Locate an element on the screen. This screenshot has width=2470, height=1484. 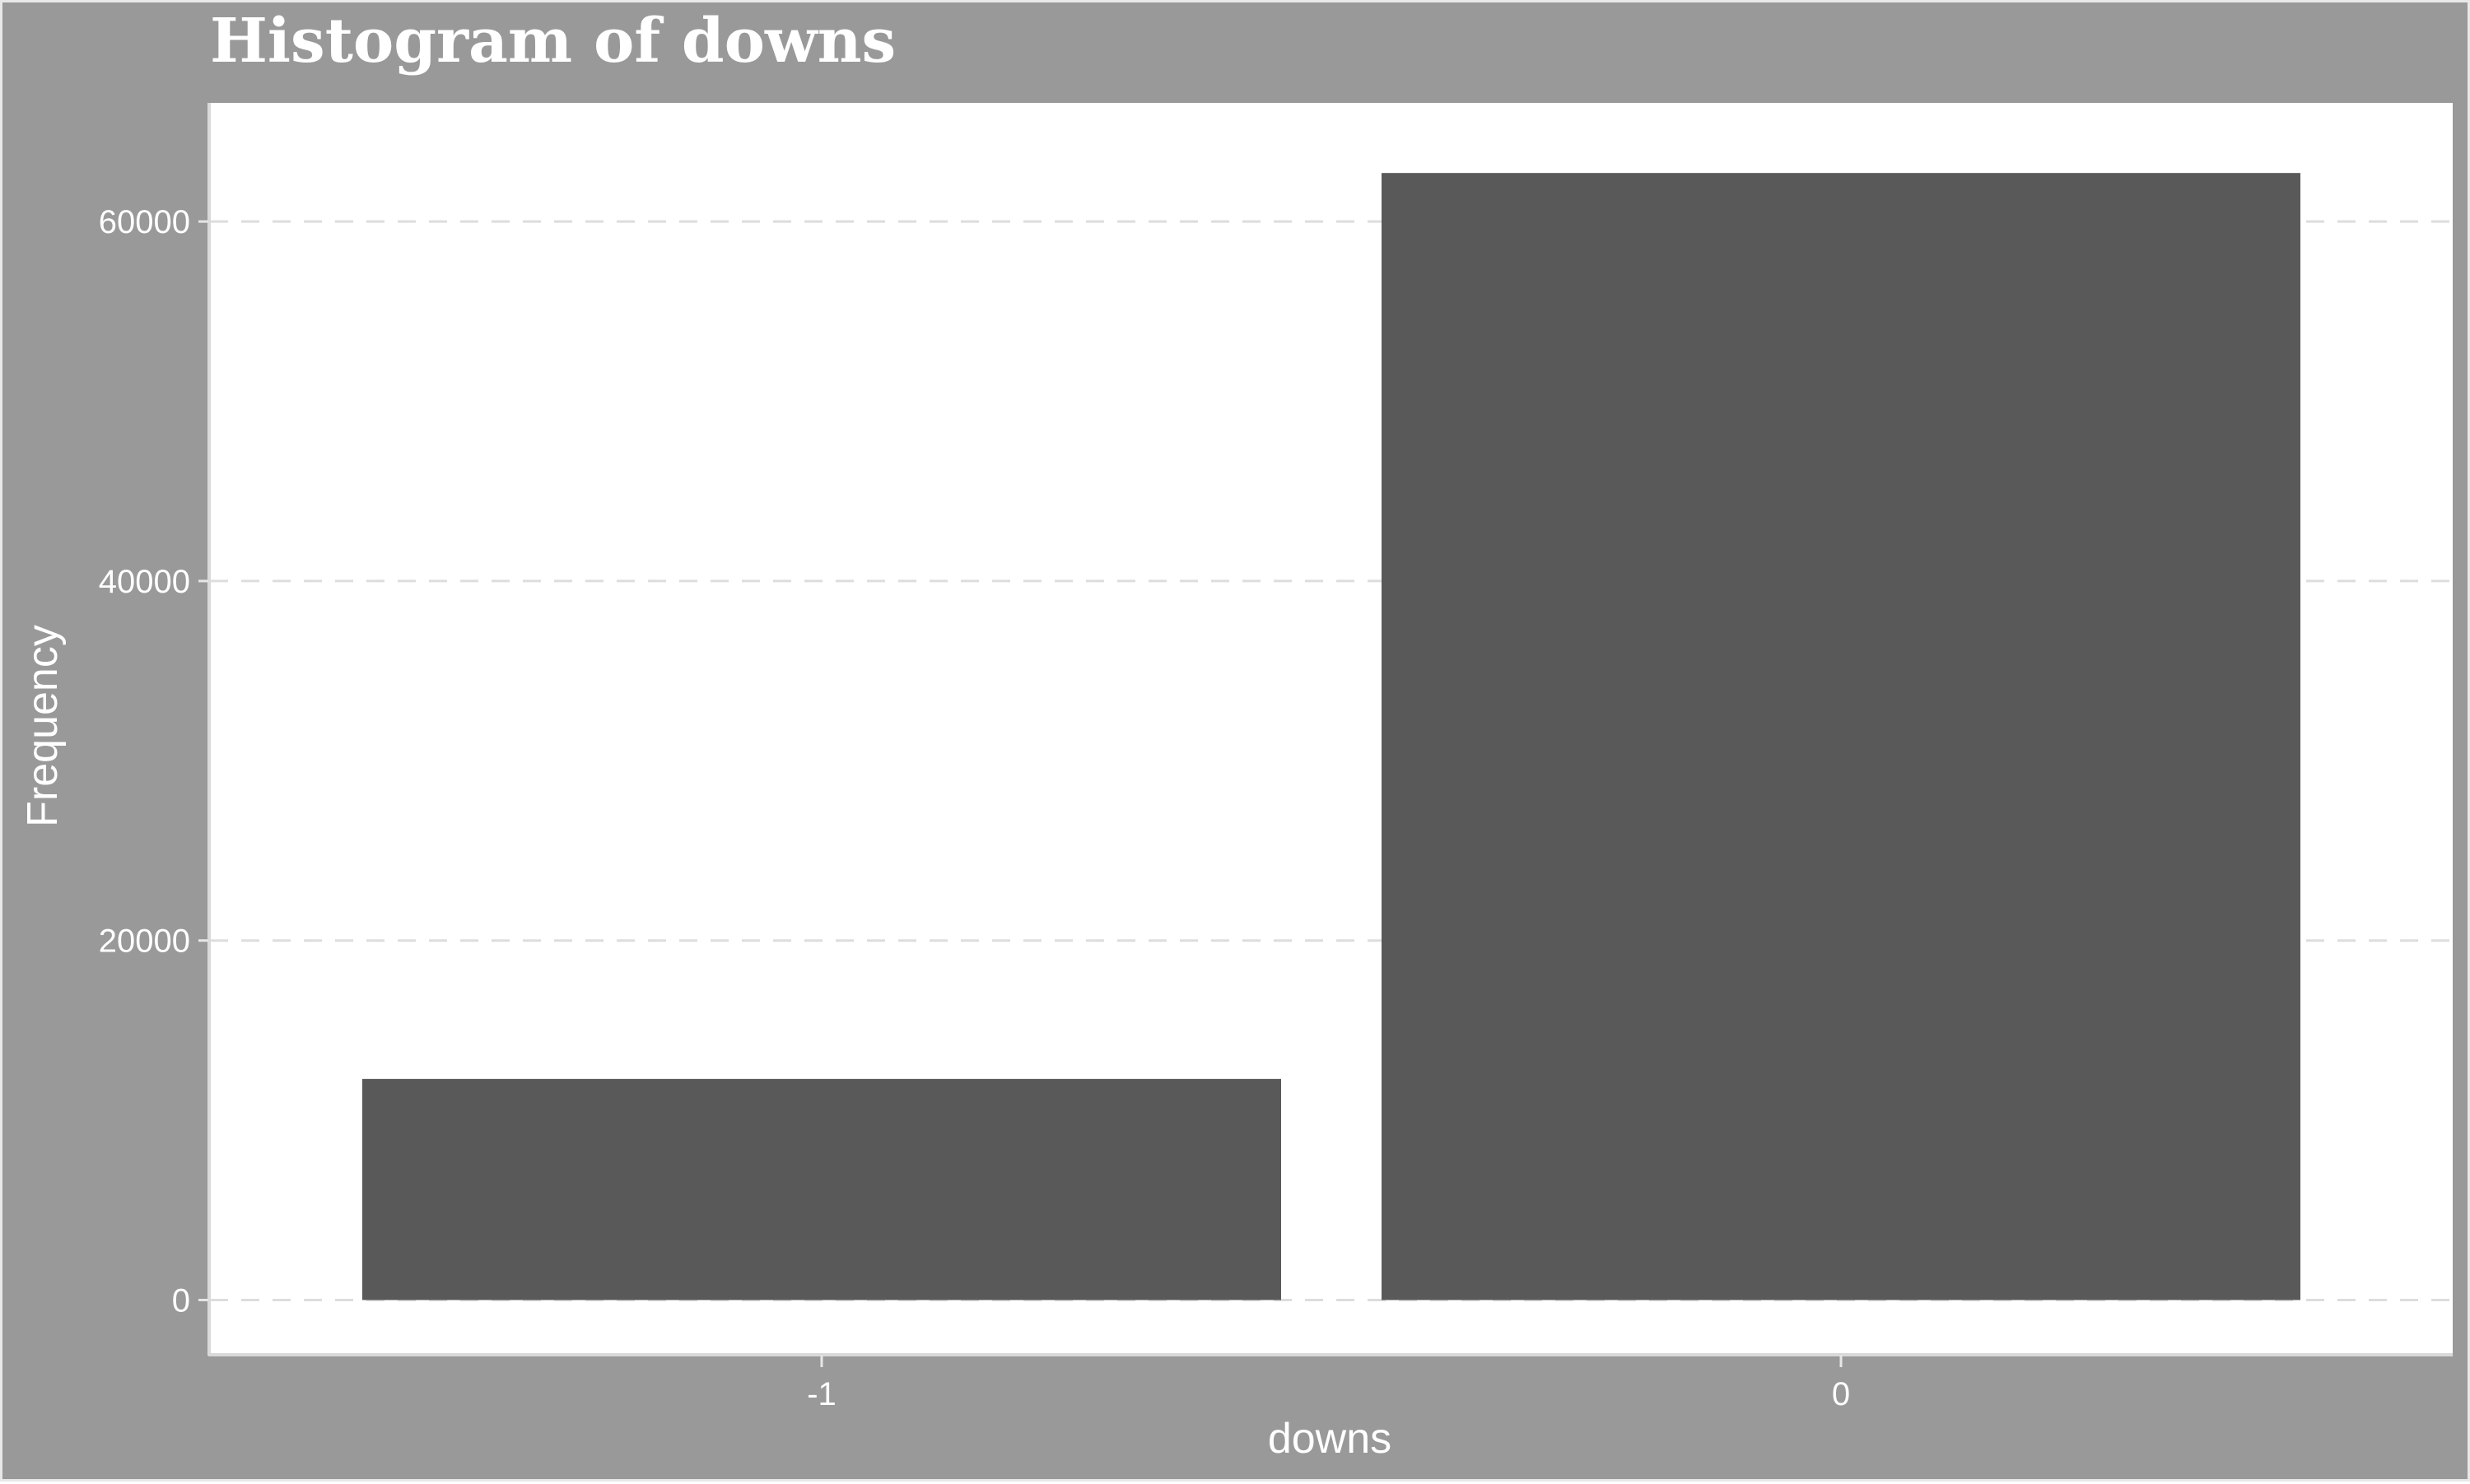
y-tick-label: 40000 is located at coordinates (144, 582).